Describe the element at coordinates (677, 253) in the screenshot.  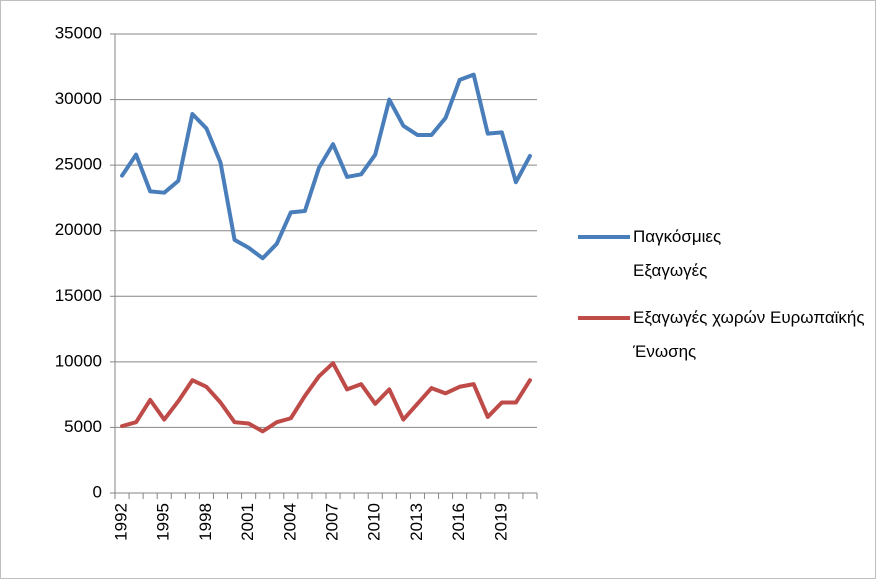
I see `legend-label: Παγκόσμιες Εξαγωγές` at that location.